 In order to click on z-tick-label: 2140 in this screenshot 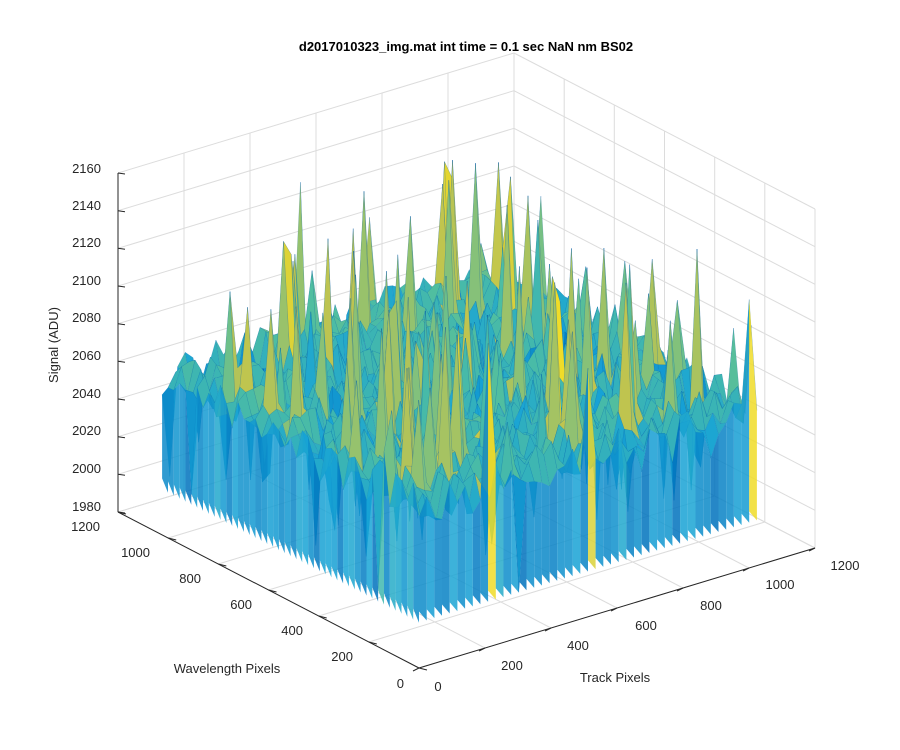, I will do `click(86, 205)`.